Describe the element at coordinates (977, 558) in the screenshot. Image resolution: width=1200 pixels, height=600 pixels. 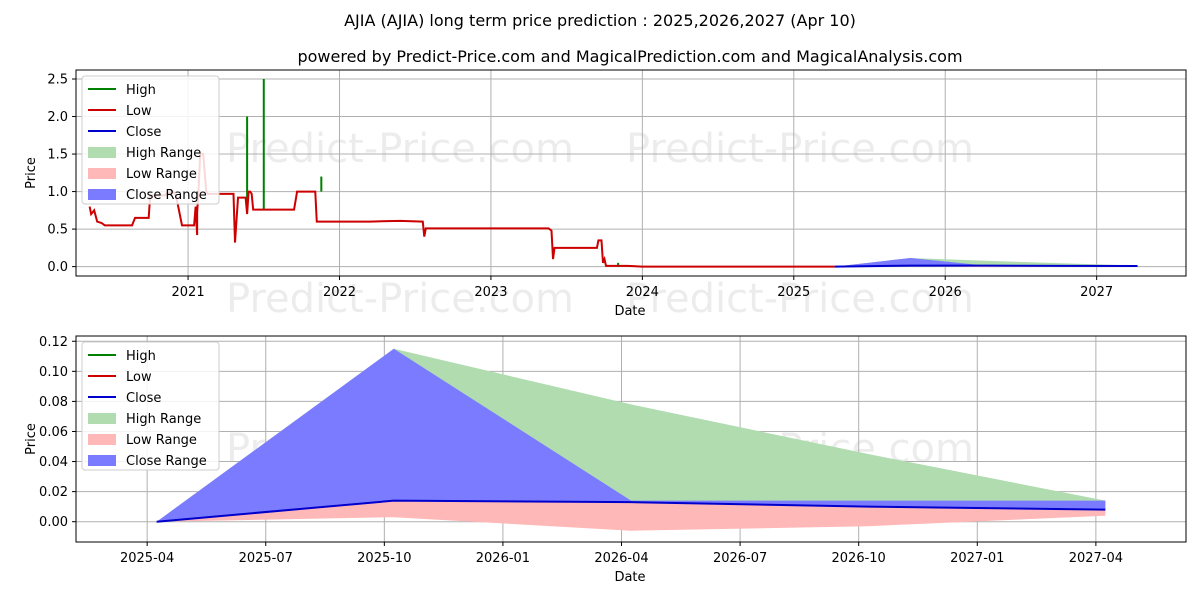
I see `x-tick-label: 2027-01` at that location.